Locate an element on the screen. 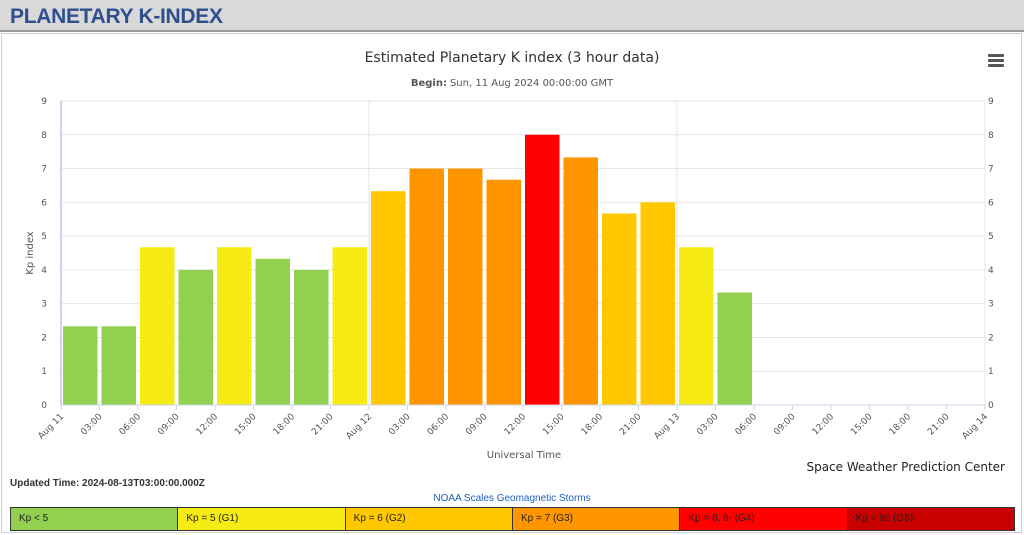 This screenshot has width=1024, height=535. scales-title: NOAA Scales Geomagnetic Storms is located at coordinates (512, 498).